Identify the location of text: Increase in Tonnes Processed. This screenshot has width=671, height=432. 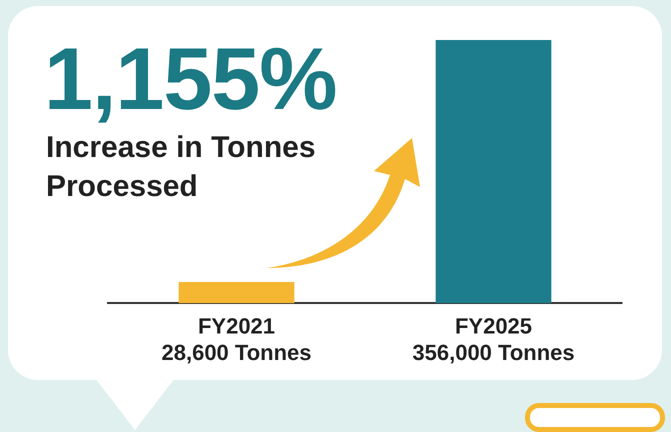
(181, 167).